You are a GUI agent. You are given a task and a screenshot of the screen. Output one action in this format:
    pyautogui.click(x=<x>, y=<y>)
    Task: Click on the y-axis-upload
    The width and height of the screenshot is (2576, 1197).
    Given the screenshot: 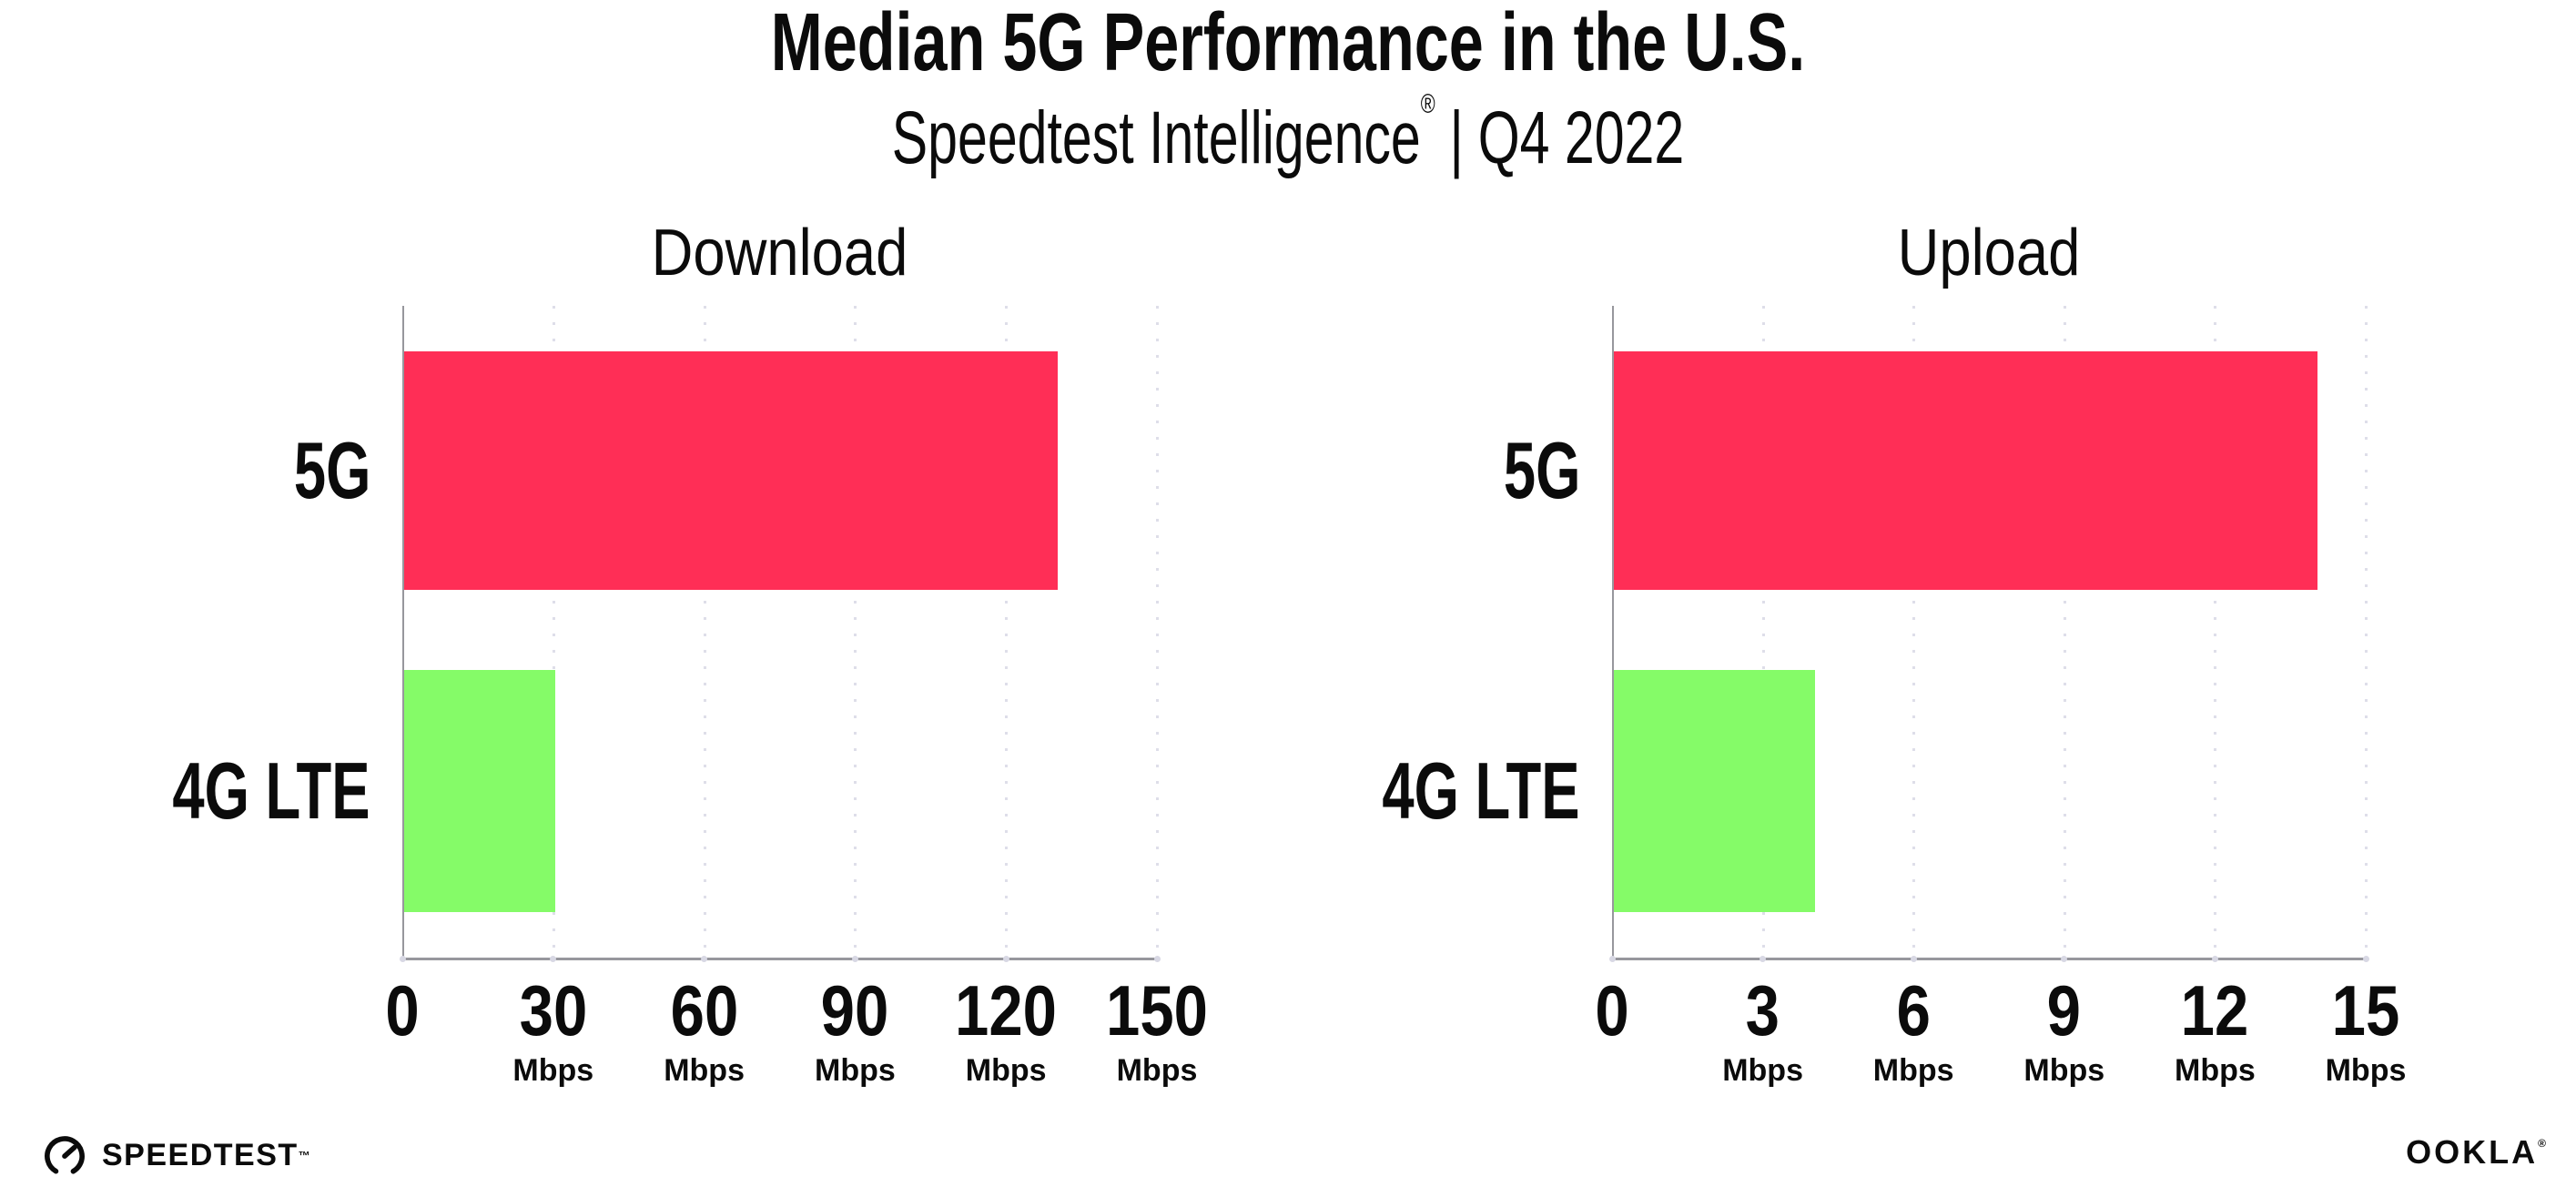 What is the action you would take?
    pyautogui.click(x=1613, y=633)
    